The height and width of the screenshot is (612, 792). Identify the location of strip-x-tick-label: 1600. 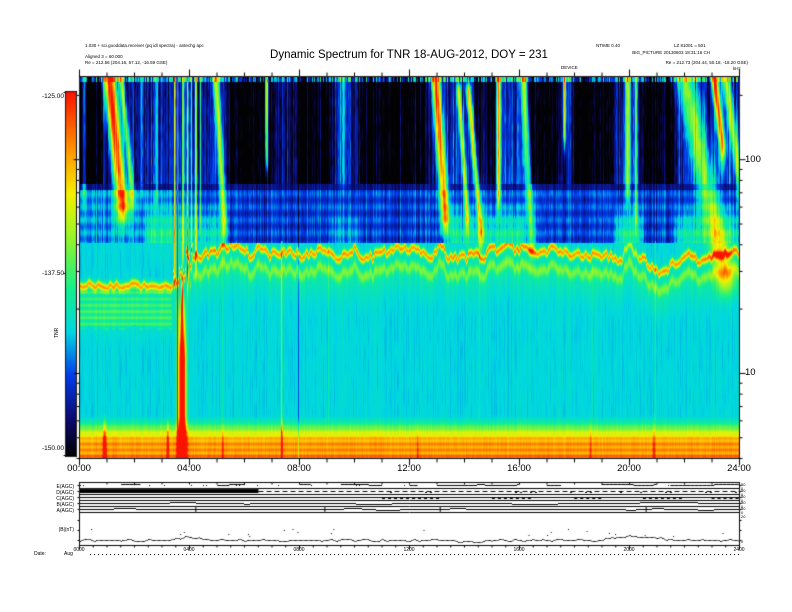
(519, 550).